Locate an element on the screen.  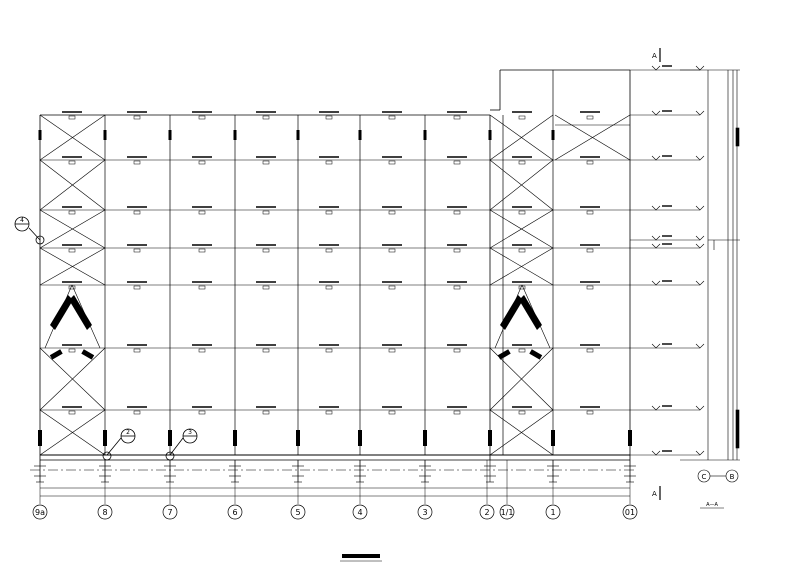
callout-4: 4 is located at coordinates (29, 230).